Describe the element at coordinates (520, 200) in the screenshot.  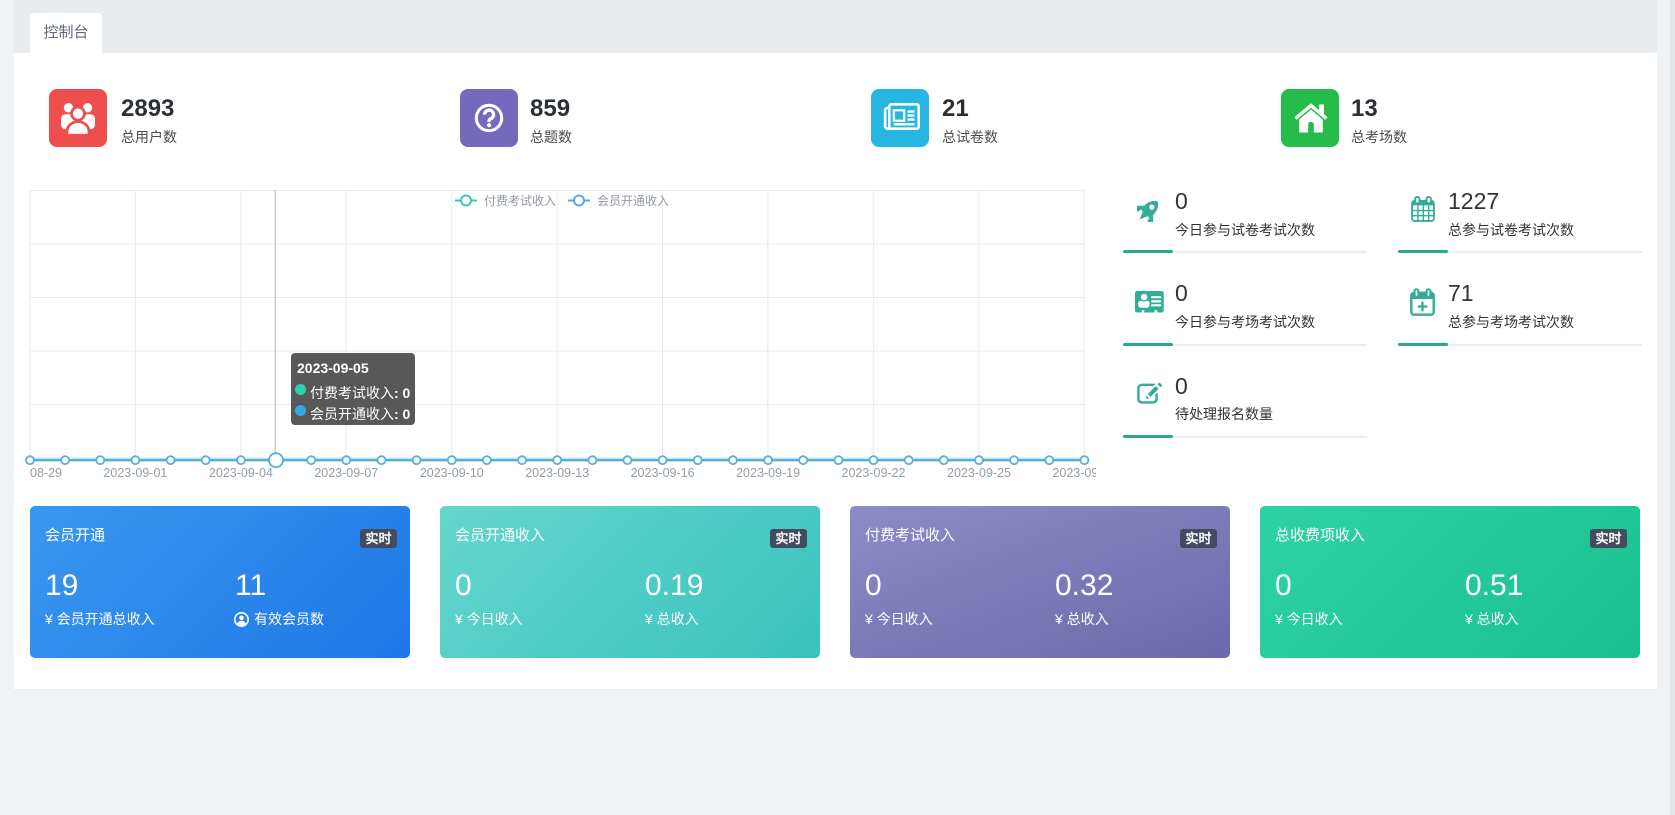
I see `svg-text: 付费考试收入` at that location.